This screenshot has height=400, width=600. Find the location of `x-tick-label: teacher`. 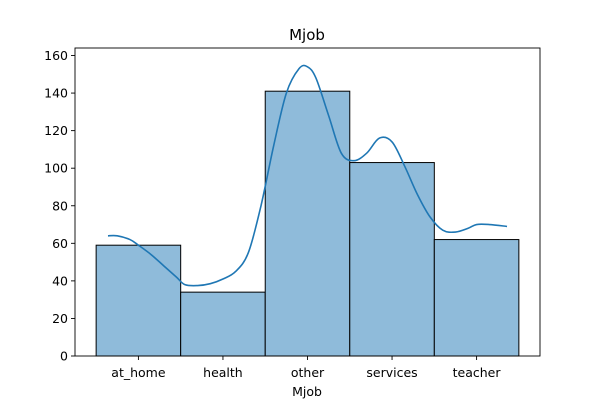

x-tick-label: teacher is located at coordinates (477, 372).